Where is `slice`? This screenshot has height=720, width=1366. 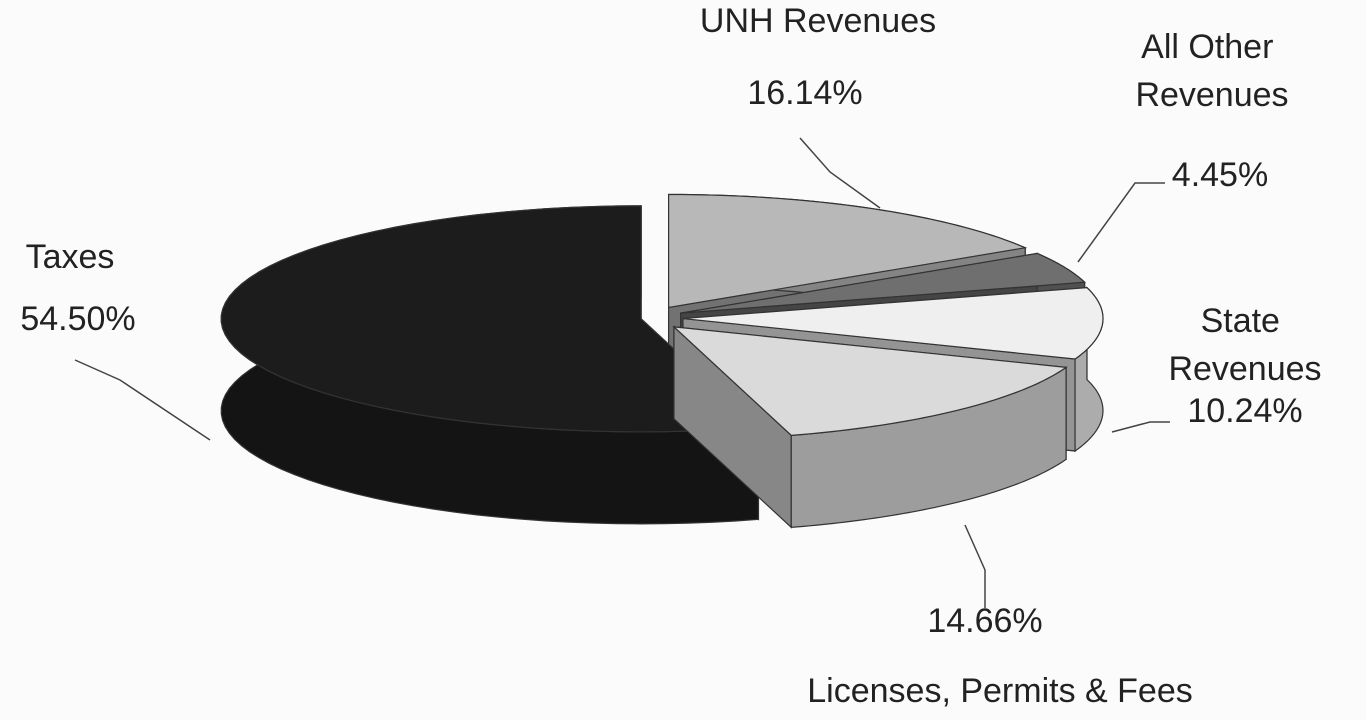 slice is located at coordinates (870, 427).